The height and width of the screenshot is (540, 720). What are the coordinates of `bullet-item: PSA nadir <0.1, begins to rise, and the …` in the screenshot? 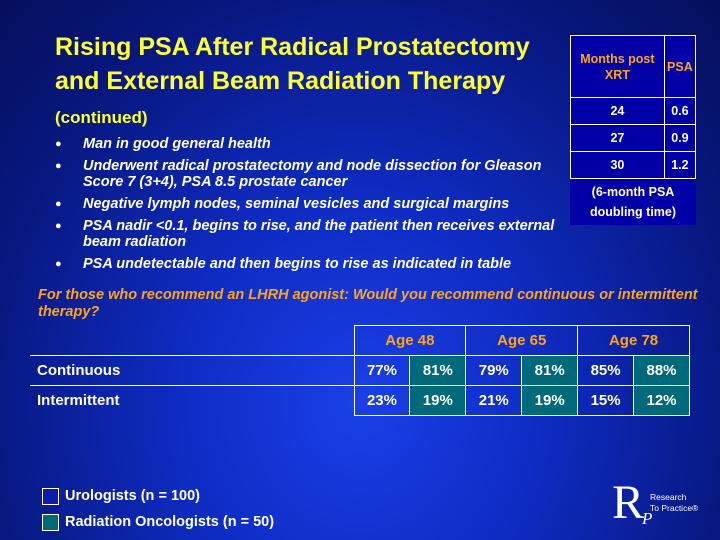 It's located at (310, 234).